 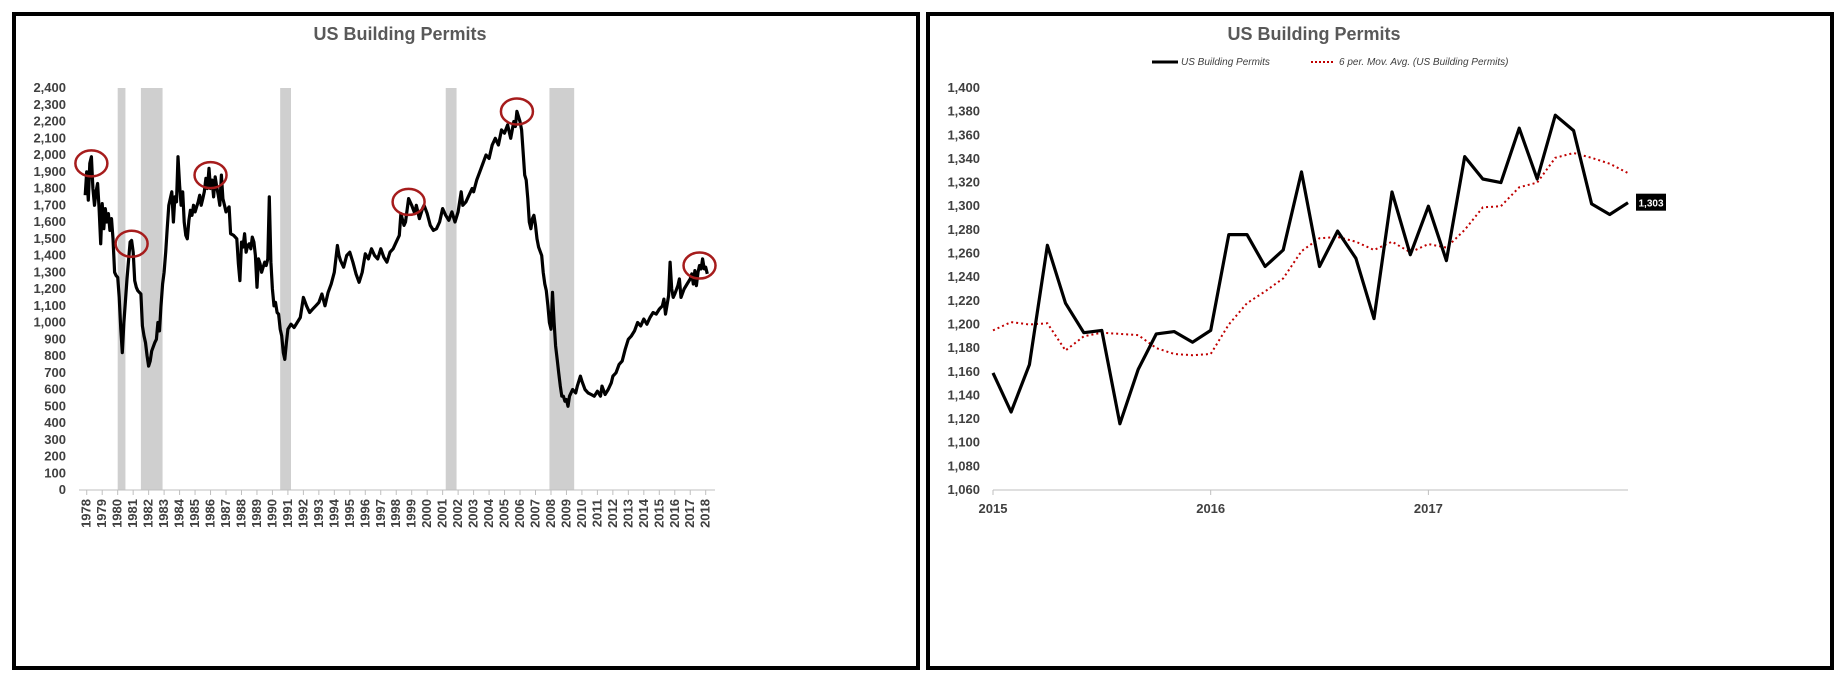 What do you see at coordinates (534, 513) in the screenshot?
I see `x-tick-label: 2007` at bounding box center [534, 513].